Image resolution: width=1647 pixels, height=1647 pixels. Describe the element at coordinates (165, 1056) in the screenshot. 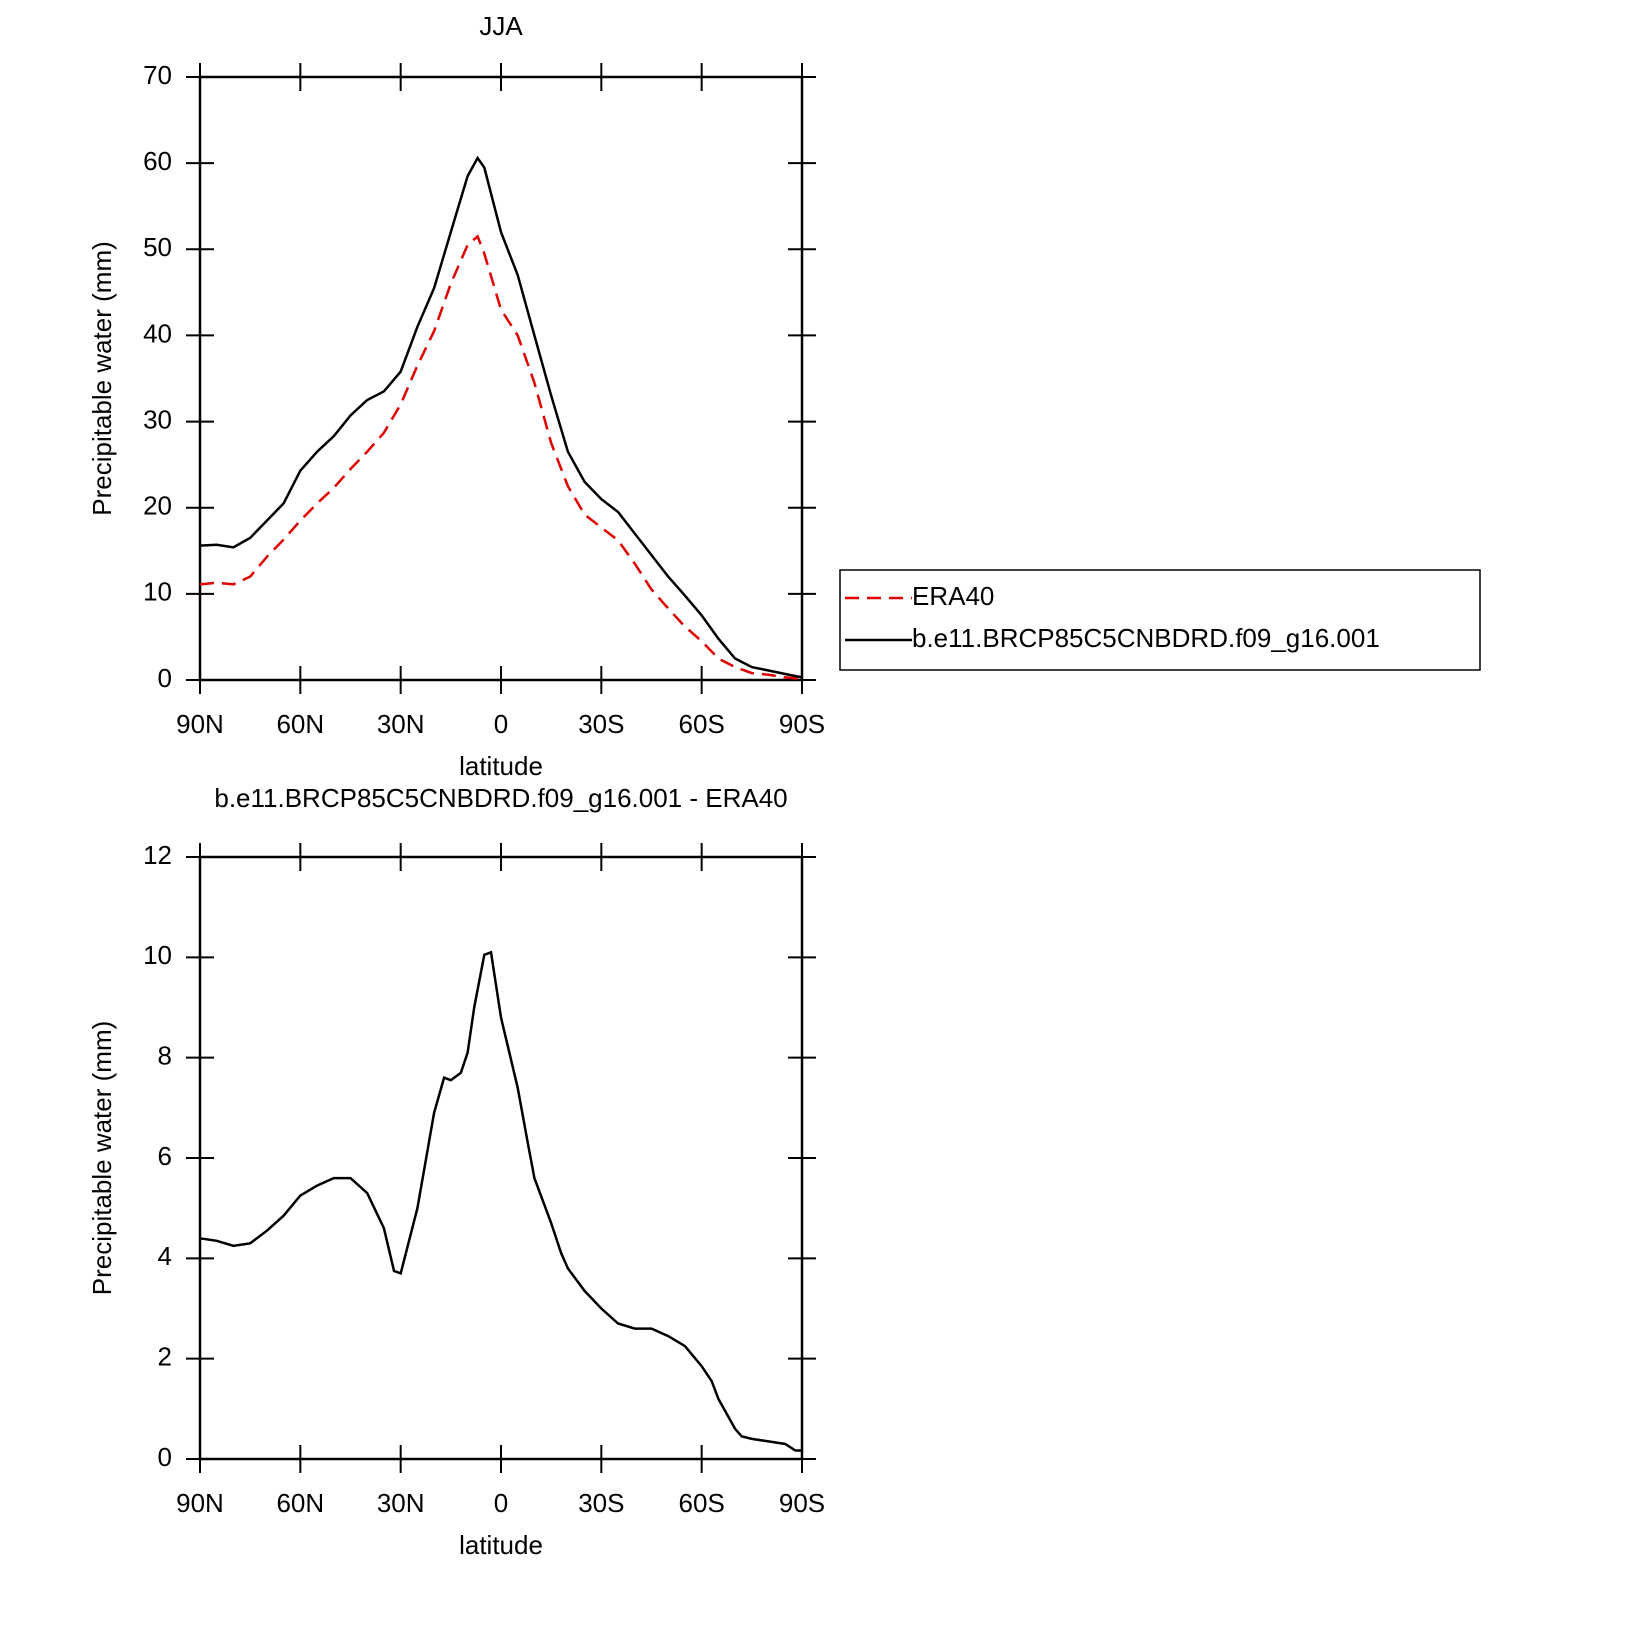

I see `y-tick-label: 8` at that location.